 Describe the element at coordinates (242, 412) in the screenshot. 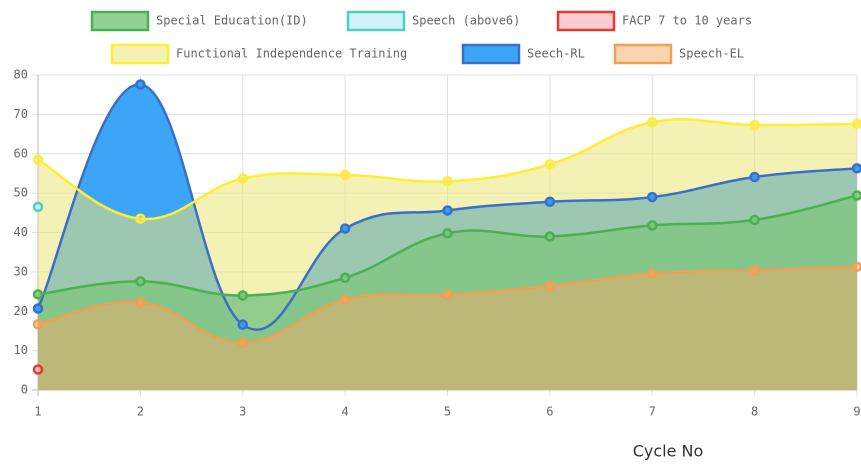

I see `x-tick-label: 3` at that location.